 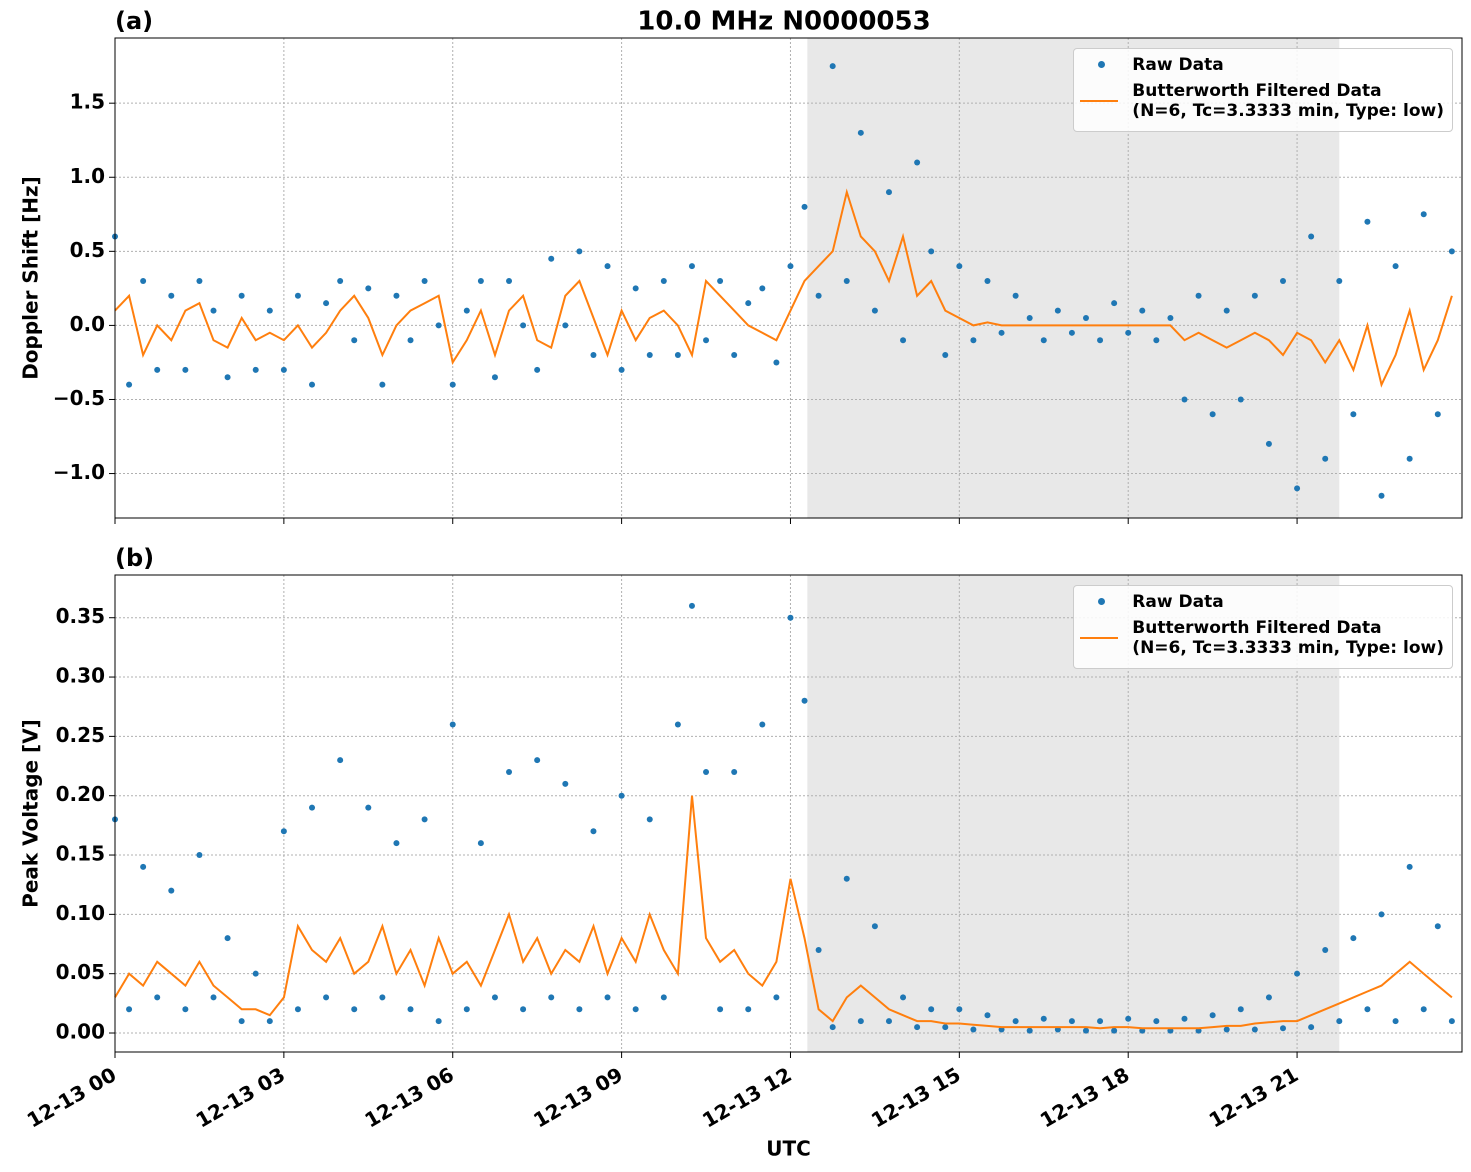 I want to click on y-tick-label: −1.0, so click(x=79, y=472).